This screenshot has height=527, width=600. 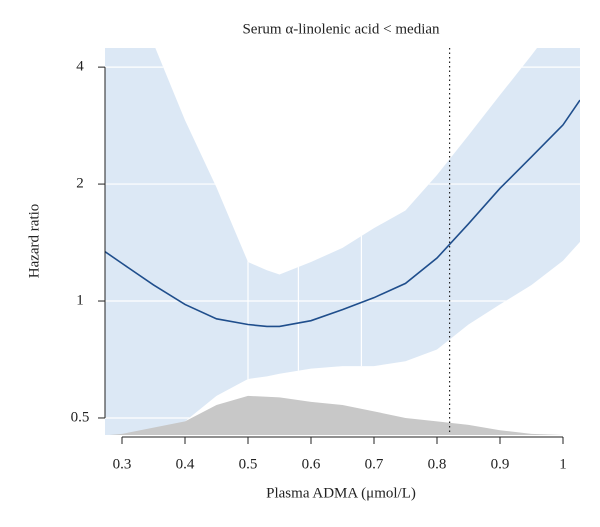 I want to click on x-tick-label: 0.9, so click(x=500, y=464).